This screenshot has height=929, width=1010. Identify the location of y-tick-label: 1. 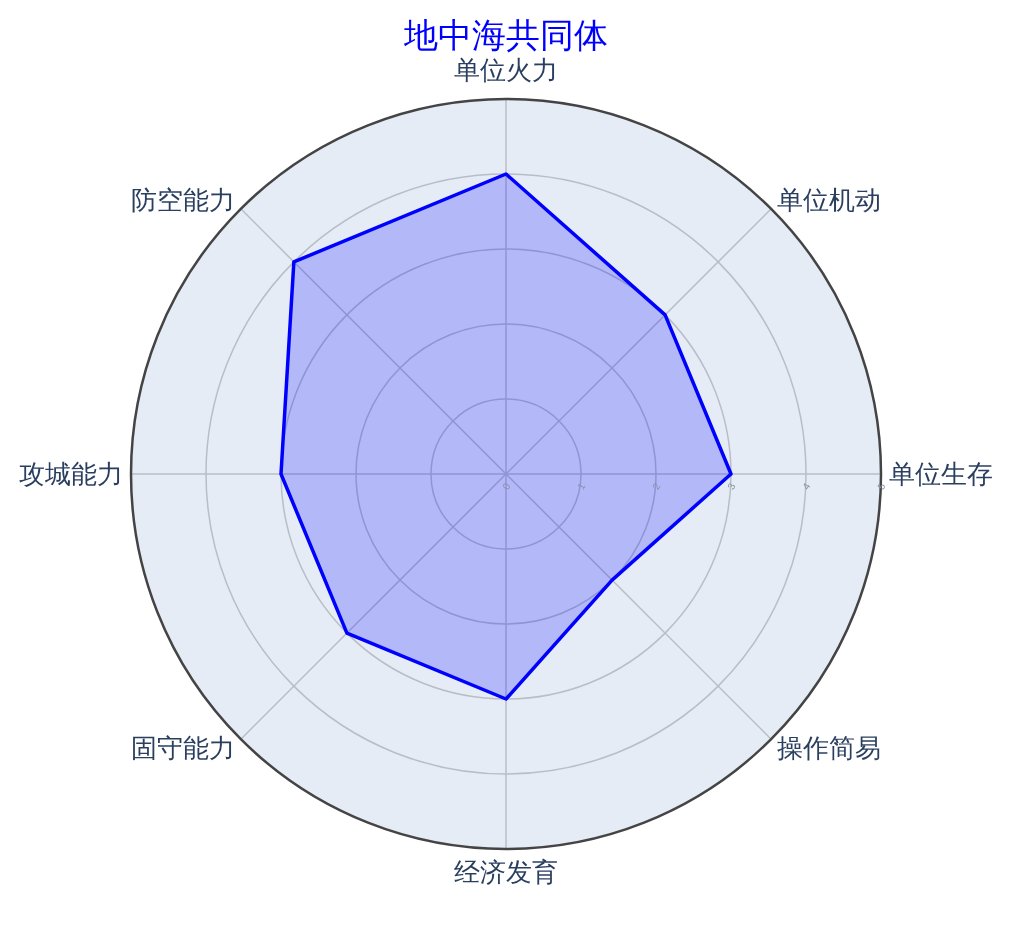
(581, 486).